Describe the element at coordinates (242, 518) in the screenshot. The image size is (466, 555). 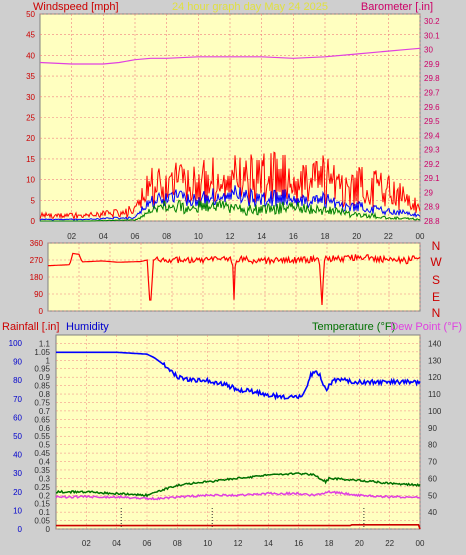
I see `rain-reset-markers` at that location.